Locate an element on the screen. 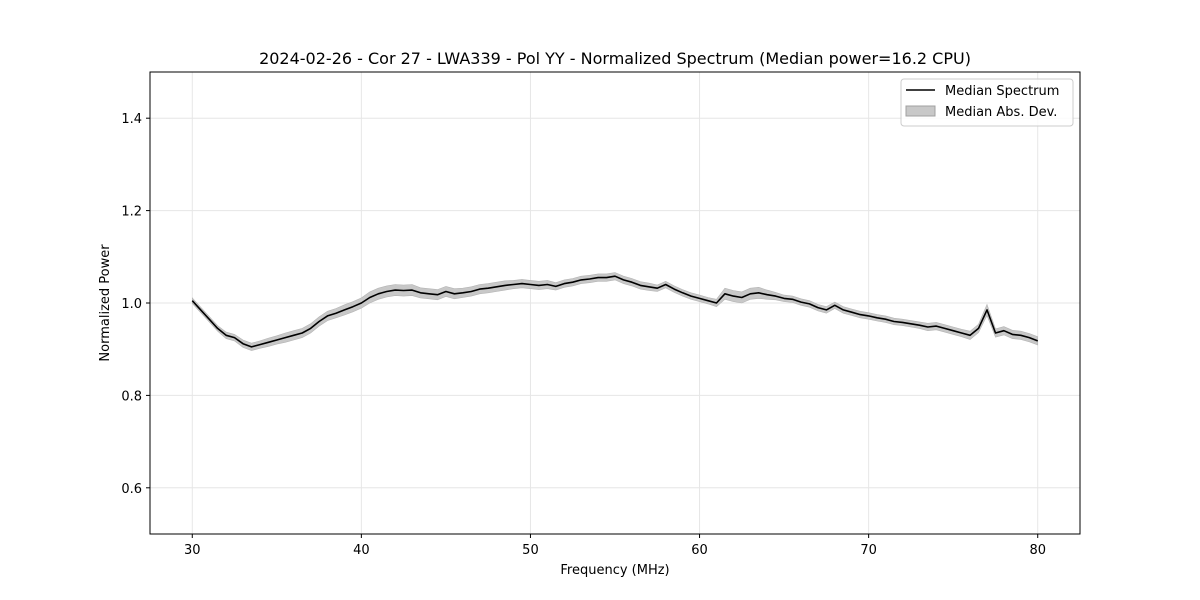 This screenshot has height=600, width=1200. mad-band-layer is located at coordinates (615, 311).